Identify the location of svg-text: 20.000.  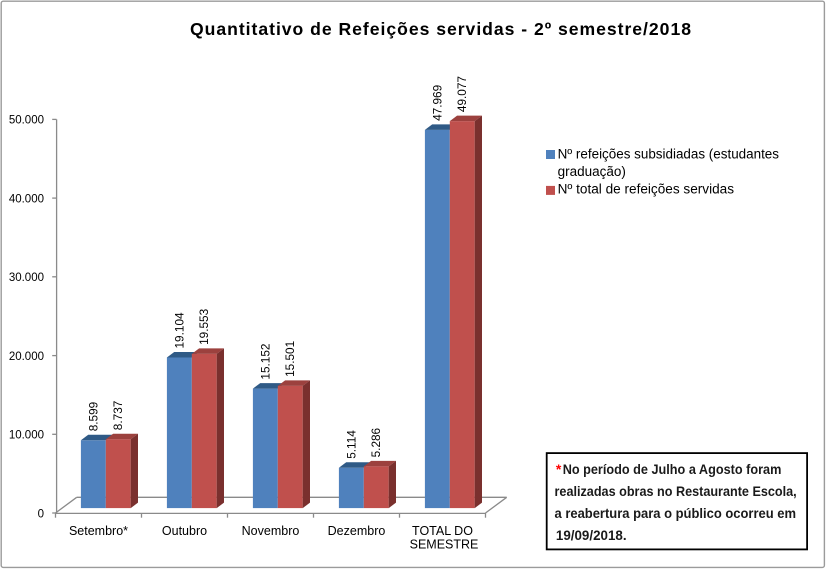
(26, 357).